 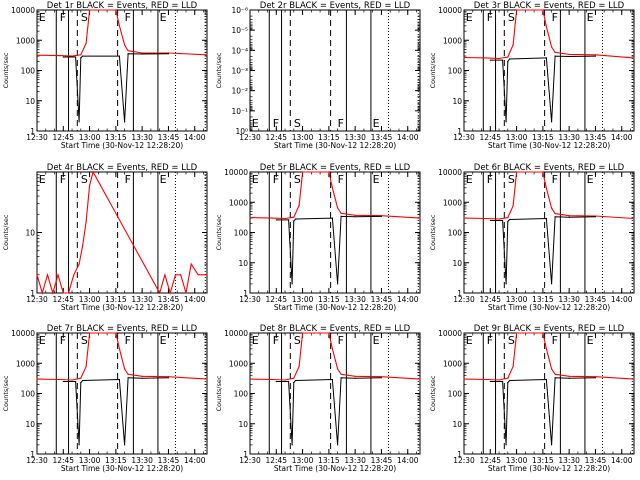 I want to click on chart-title: Det 5r BLACK = Events, RED = LLD, so click(x=335, y=168).